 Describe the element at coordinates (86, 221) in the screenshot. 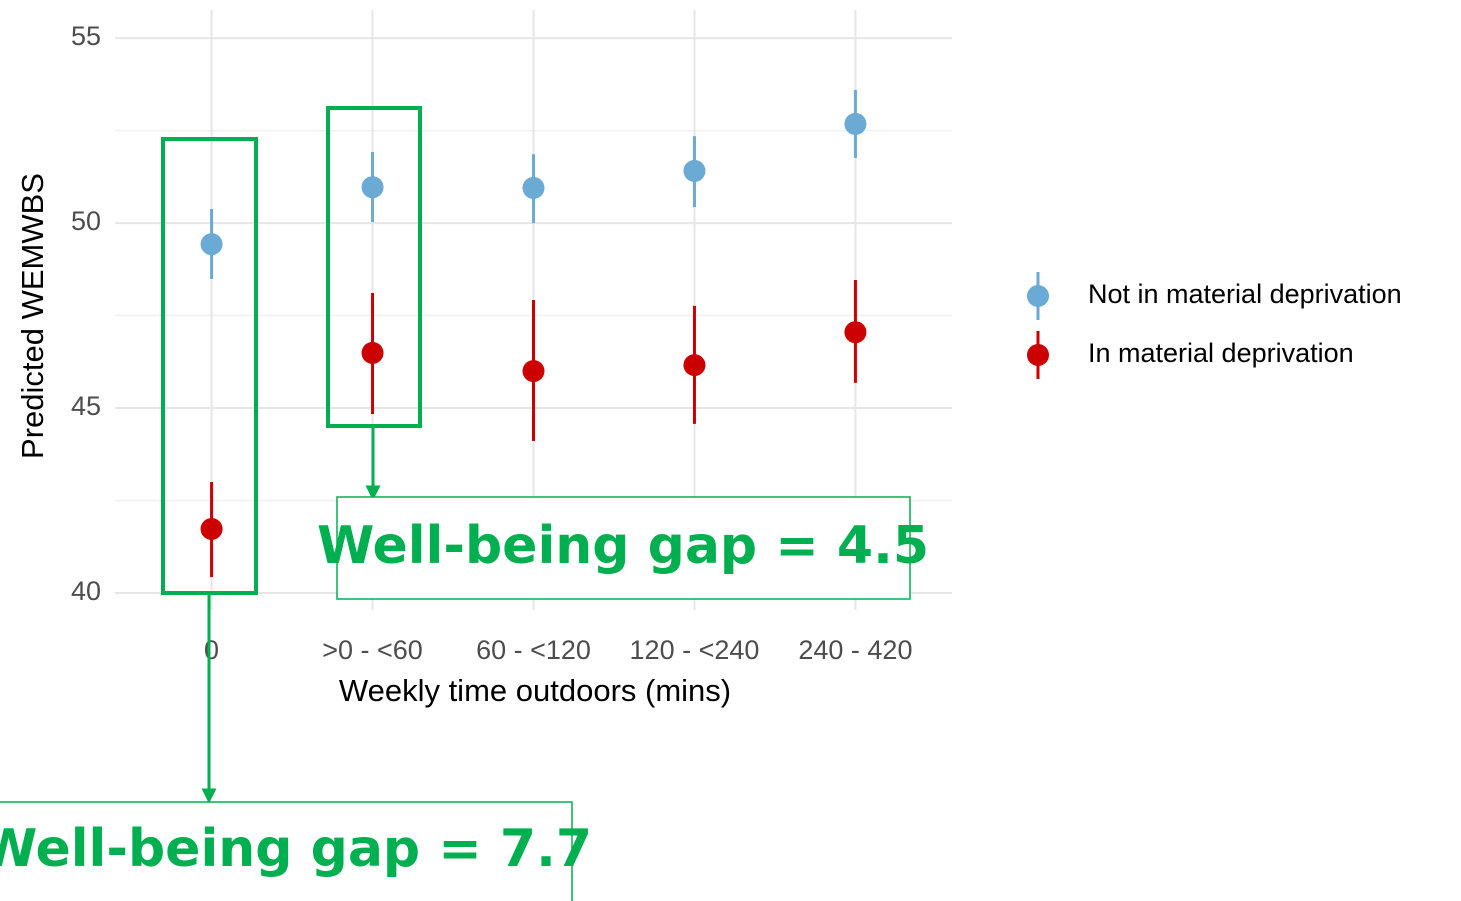

I see `y-tick-label: 50` at that location.